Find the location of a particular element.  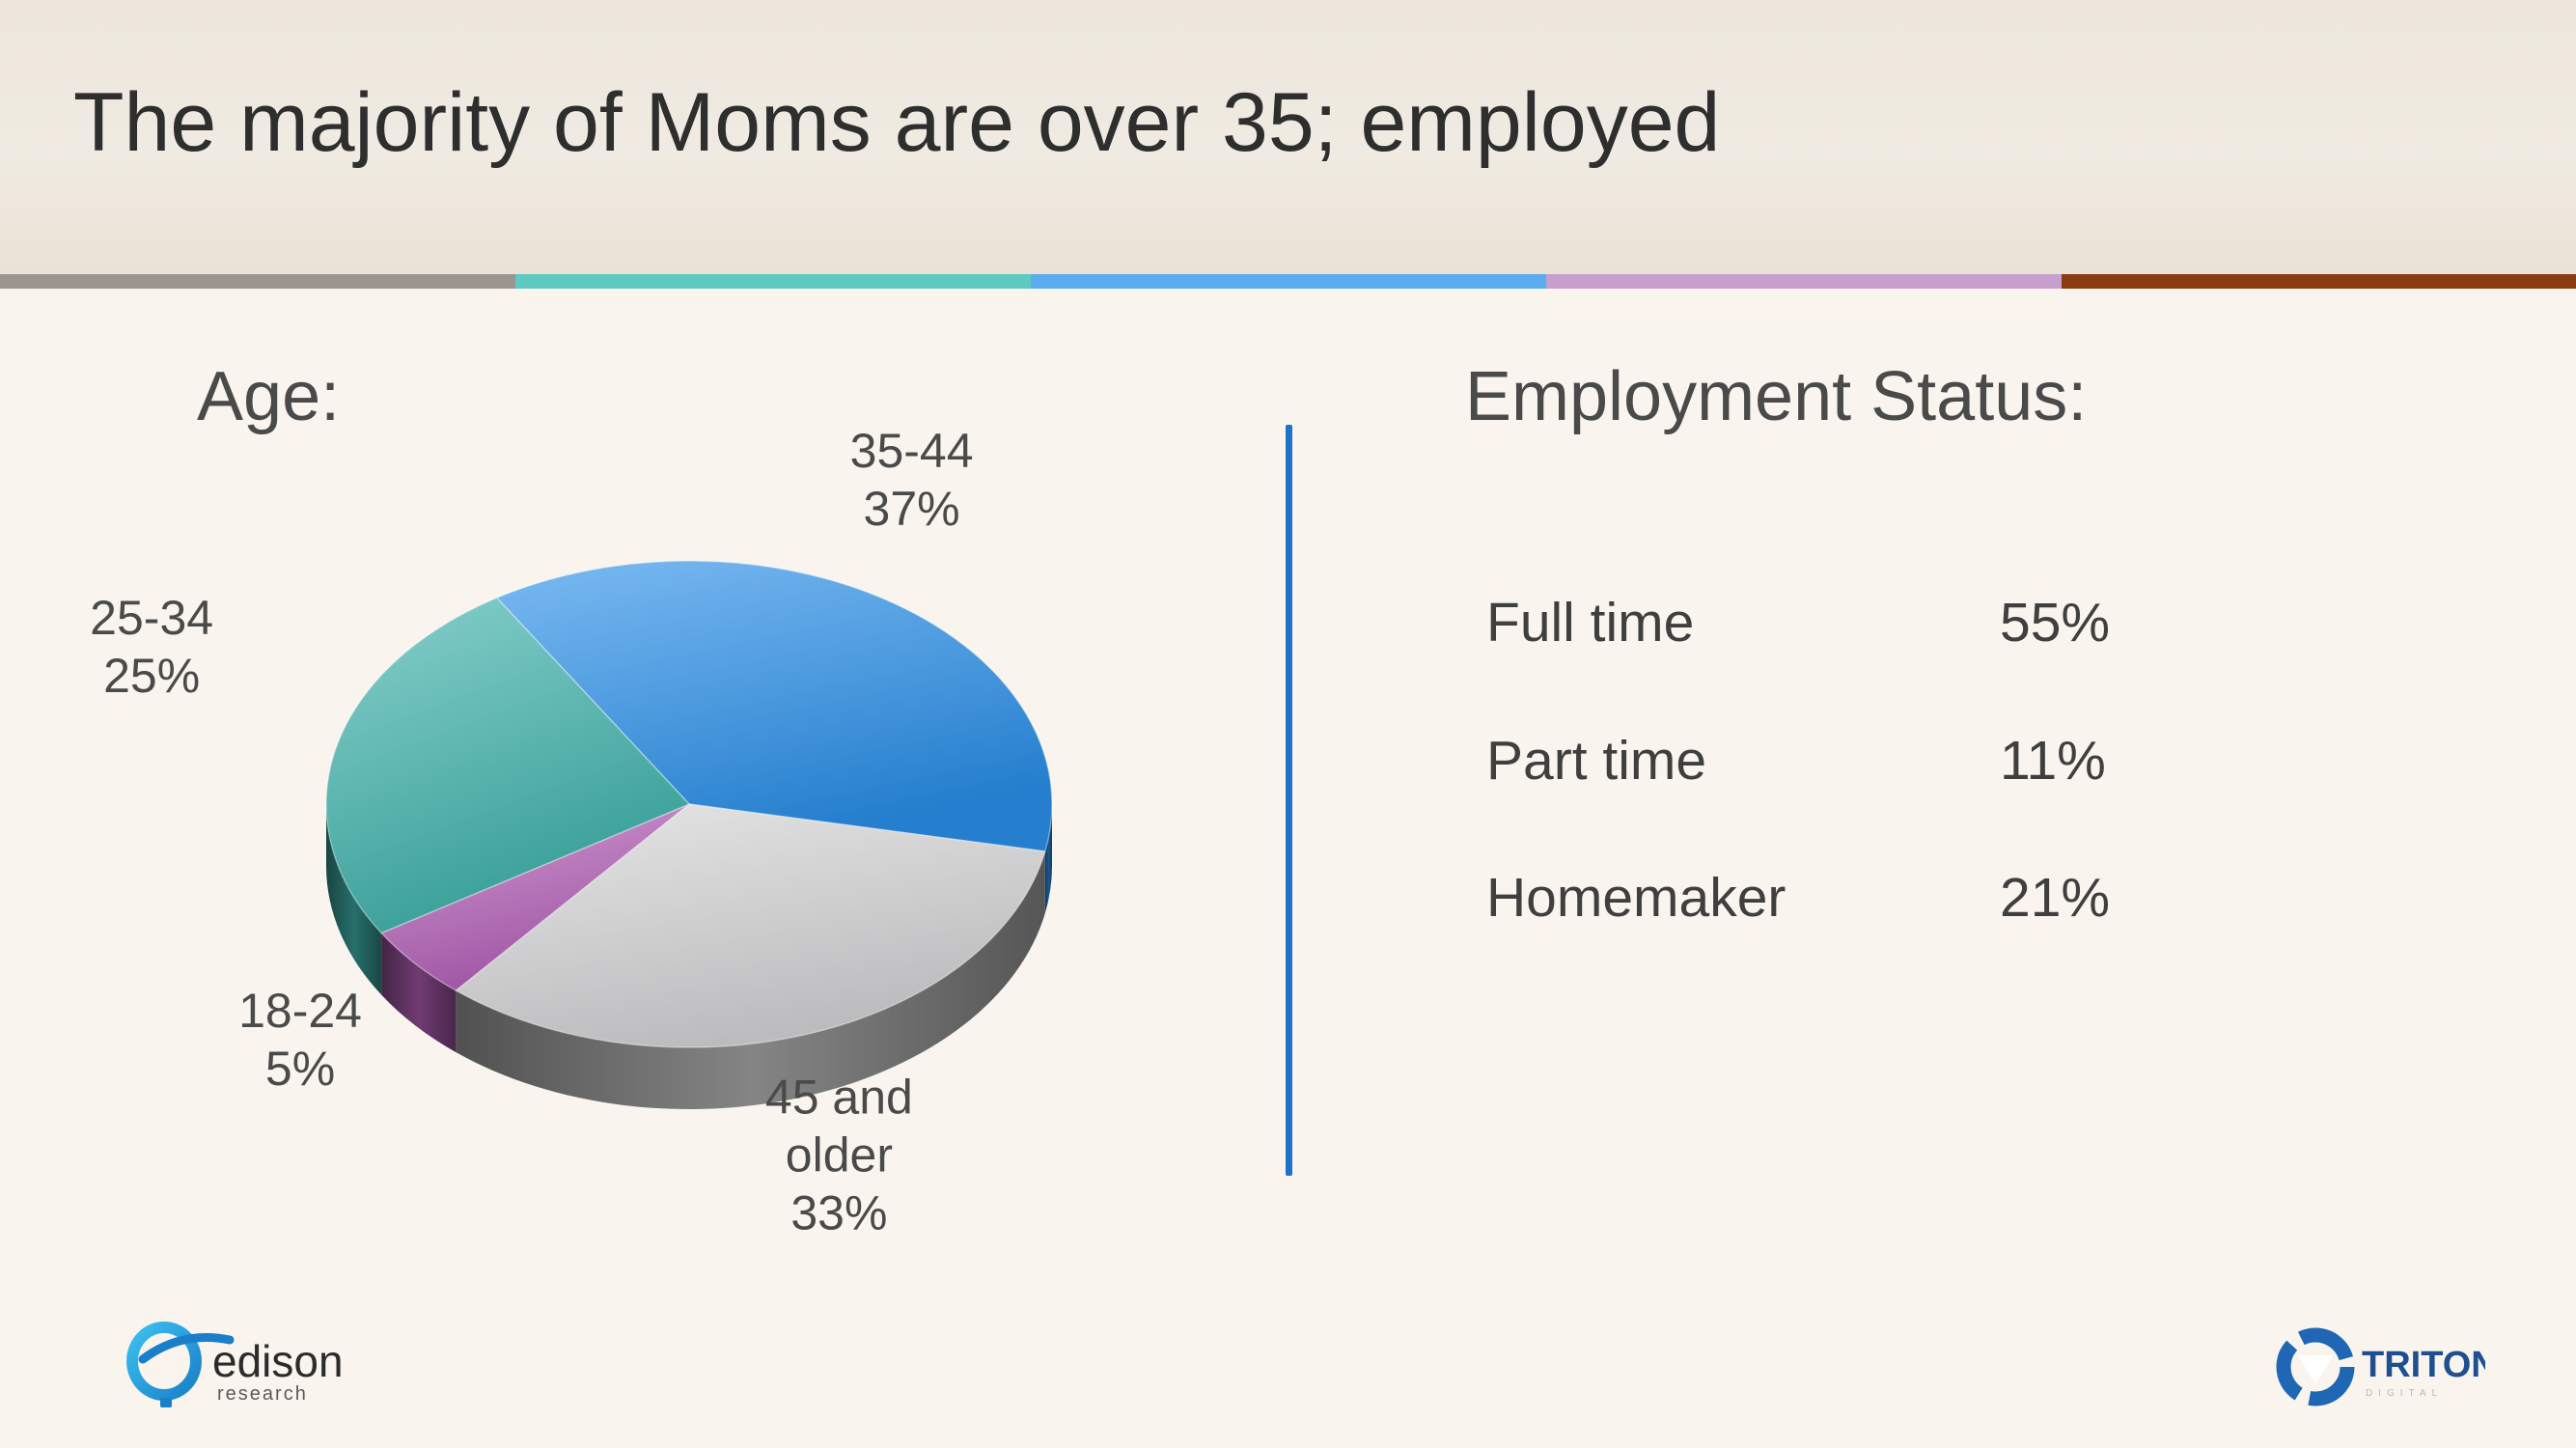

edison-research-logo-icon: edison research is located at coordinates (235, 1365).